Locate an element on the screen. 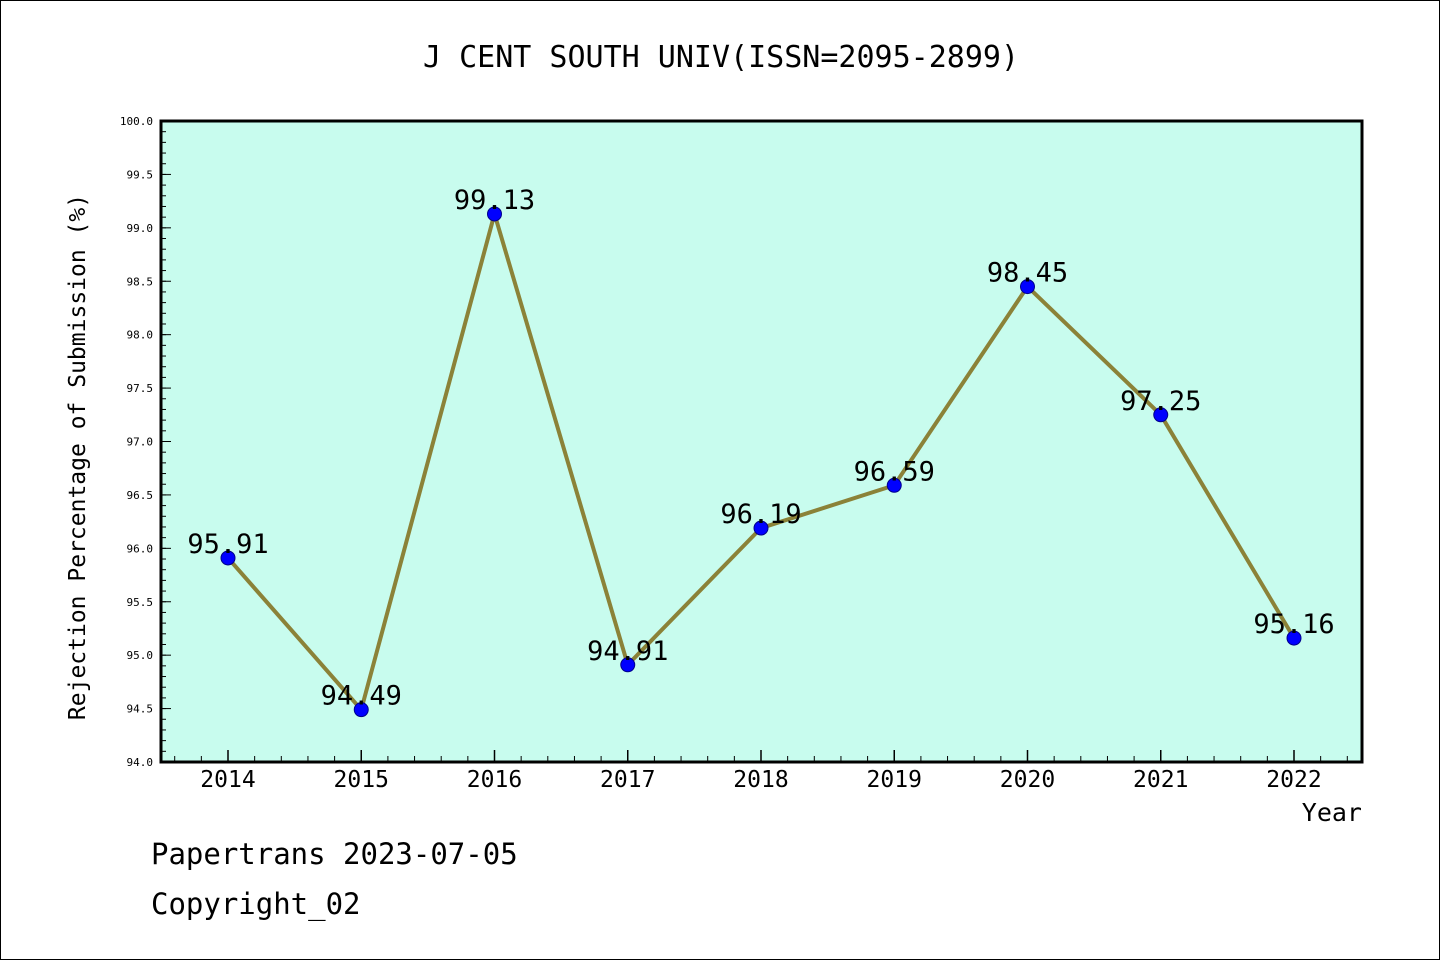  y-tick-label: 100.0 is located at coordinates (136, 121).